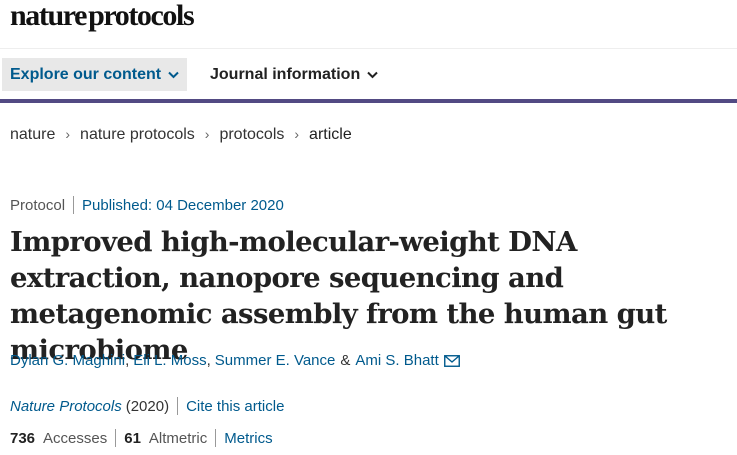  Describe the element at coordinates (330, 134) in the screenshot. I see `breadcrumb-article: article` at that location.